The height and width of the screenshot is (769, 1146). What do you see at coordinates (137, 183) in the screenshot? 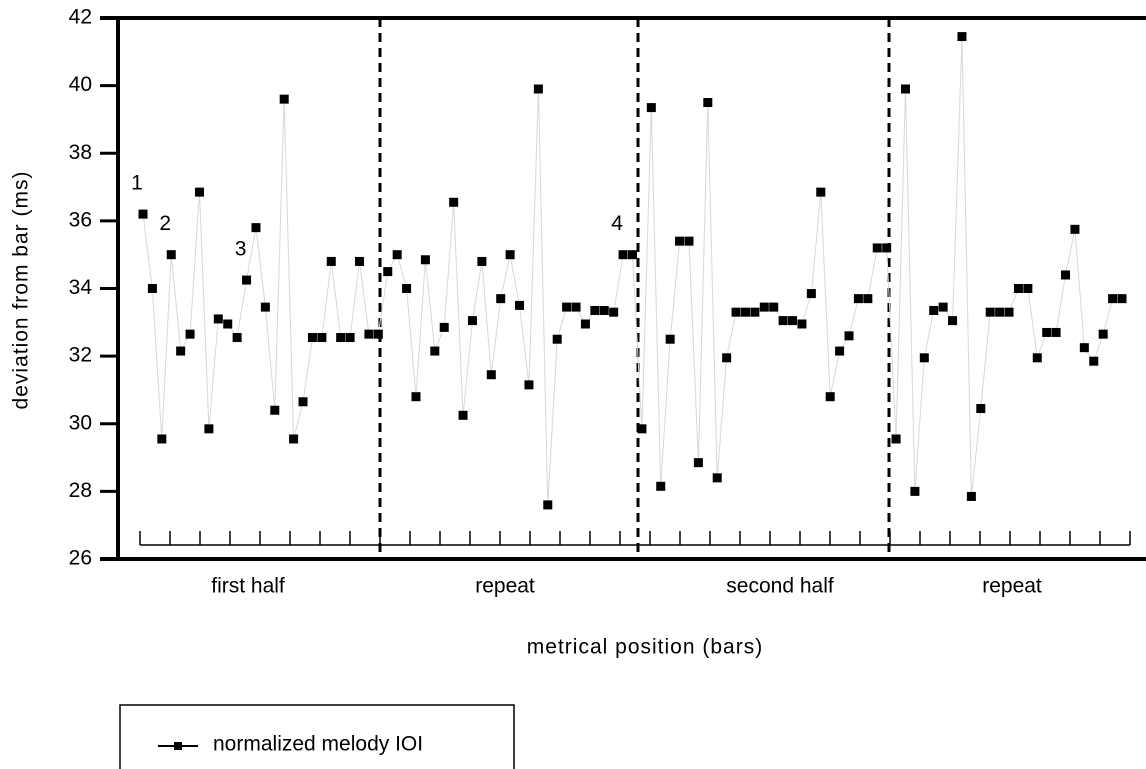
I see `point-label: 1` at bounding box center [137, 183].